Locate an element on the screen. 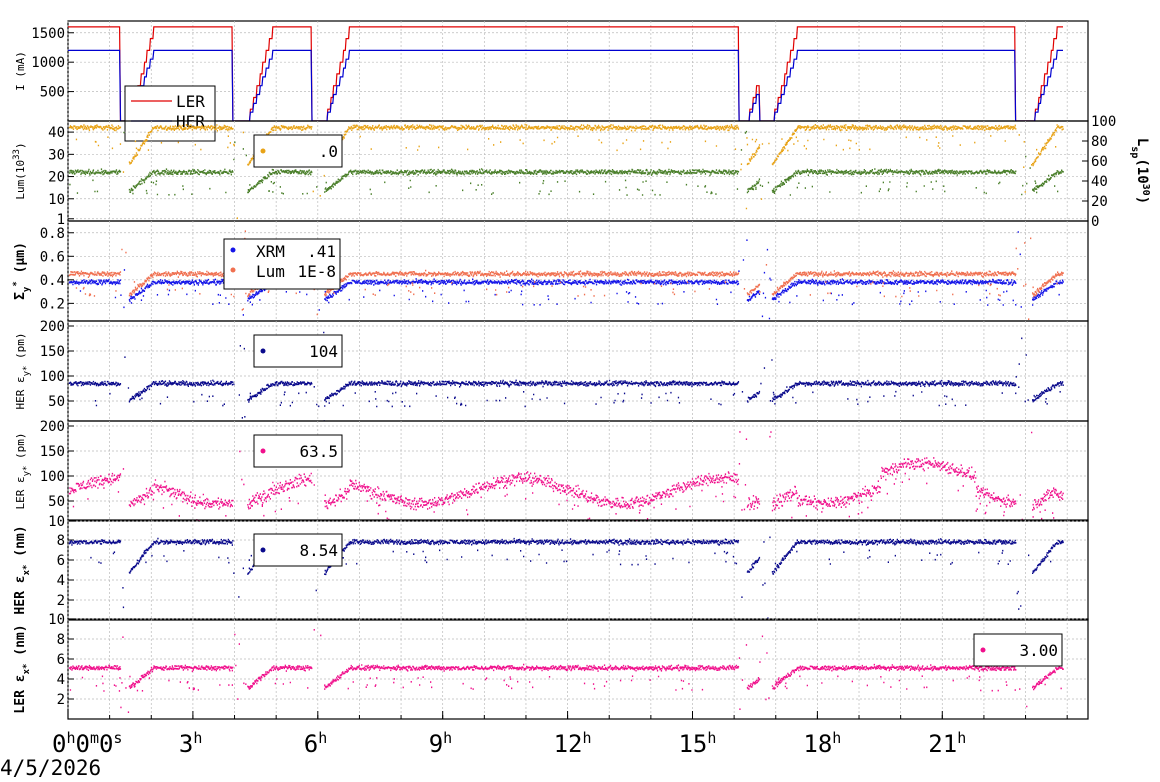  right-tick-label: 100 is located at coordinates (1103, 122).